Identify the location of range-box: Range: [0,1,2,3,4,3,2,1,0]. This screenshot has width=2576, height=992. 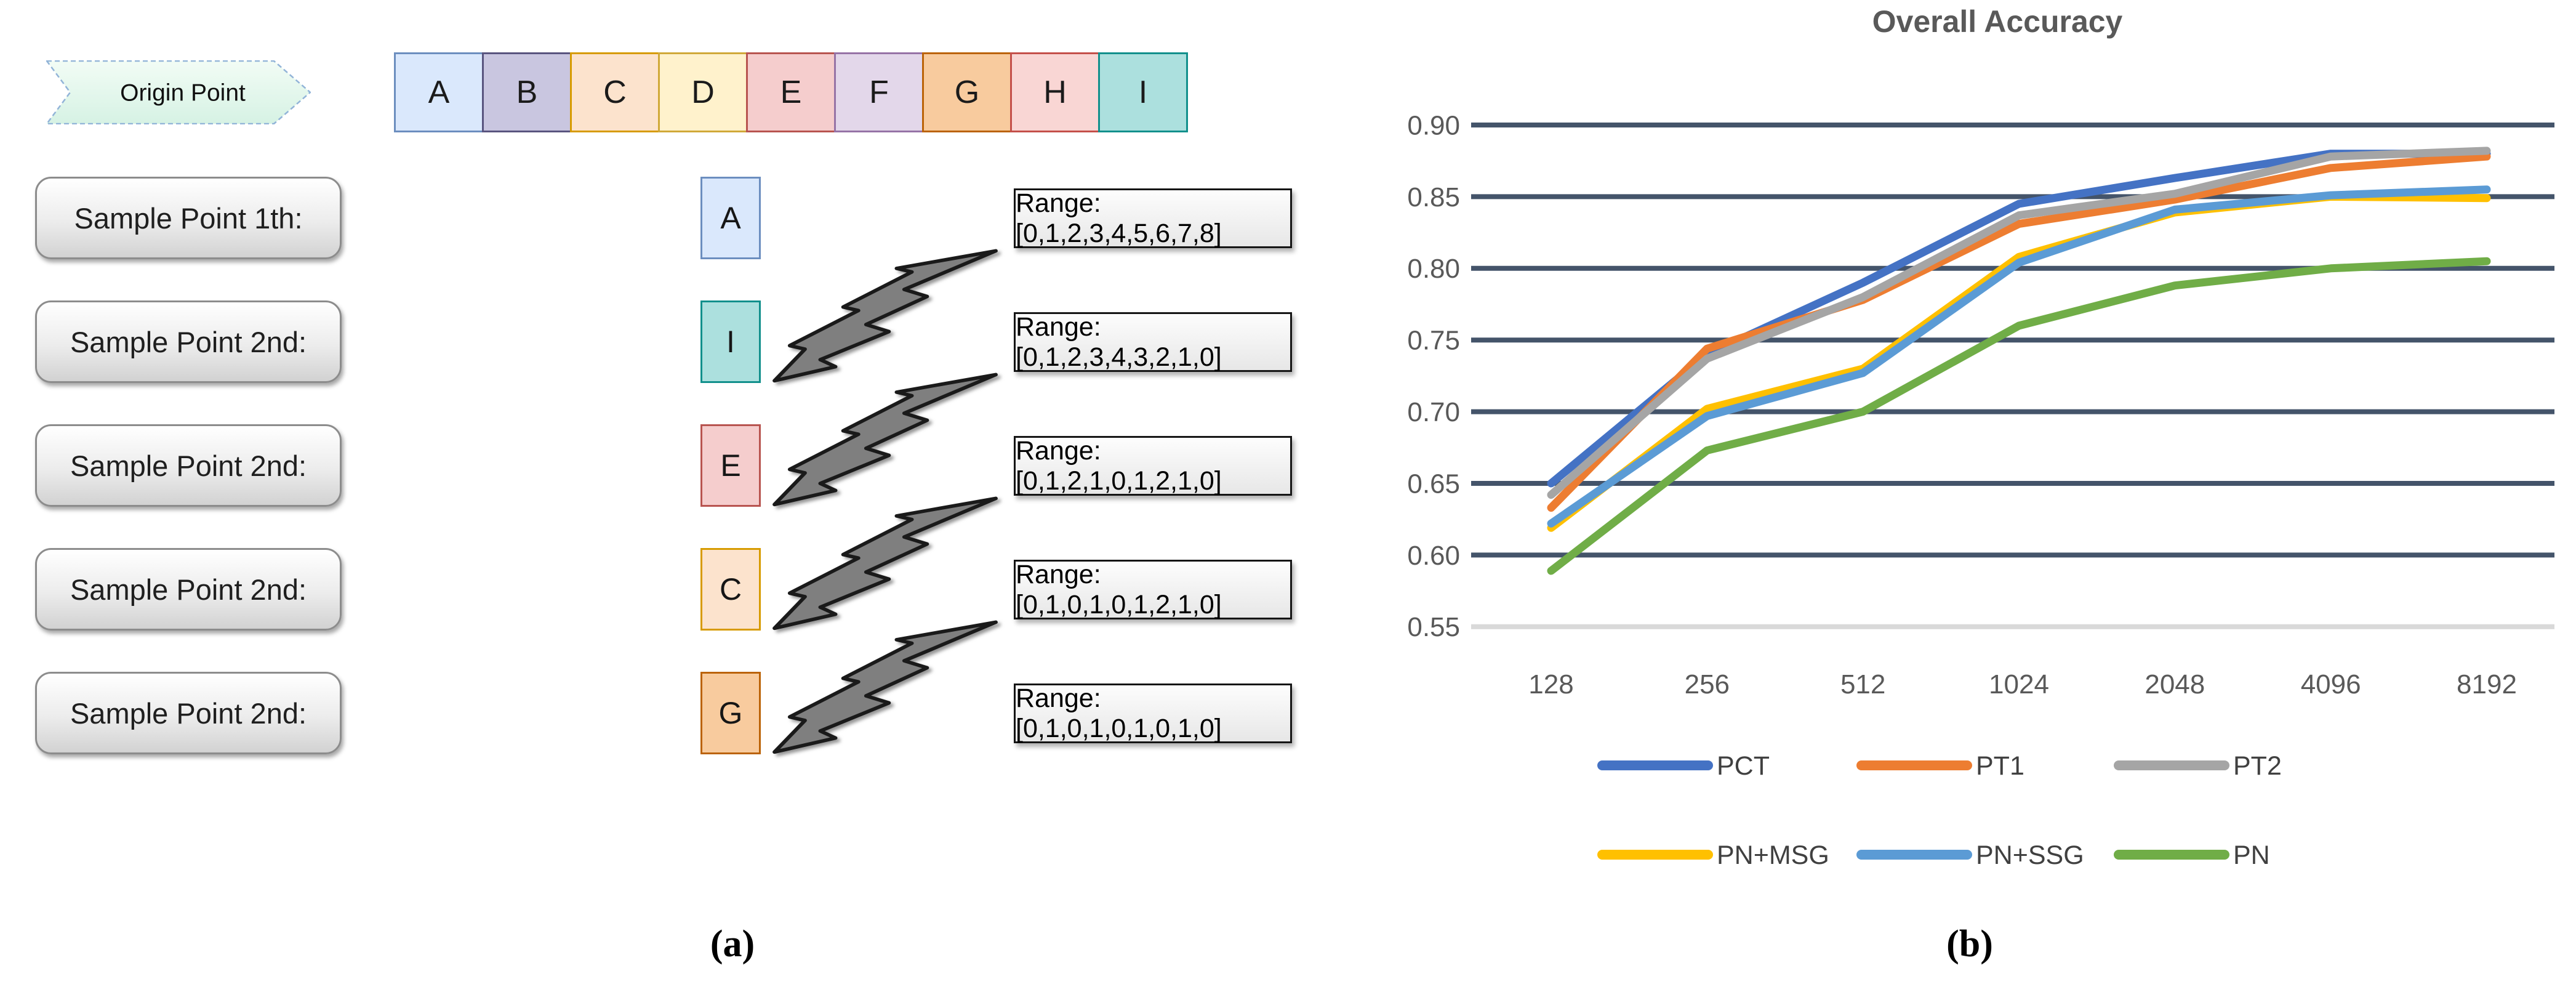
(1153, 342).